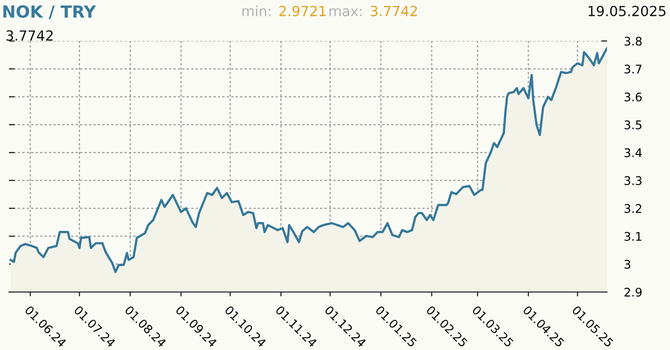 The height and width of the screenshot is (350, 670). Describe the element at coordinates (633, 69) in the screenshot. I see `y-tick-label: 3.7` at that location.